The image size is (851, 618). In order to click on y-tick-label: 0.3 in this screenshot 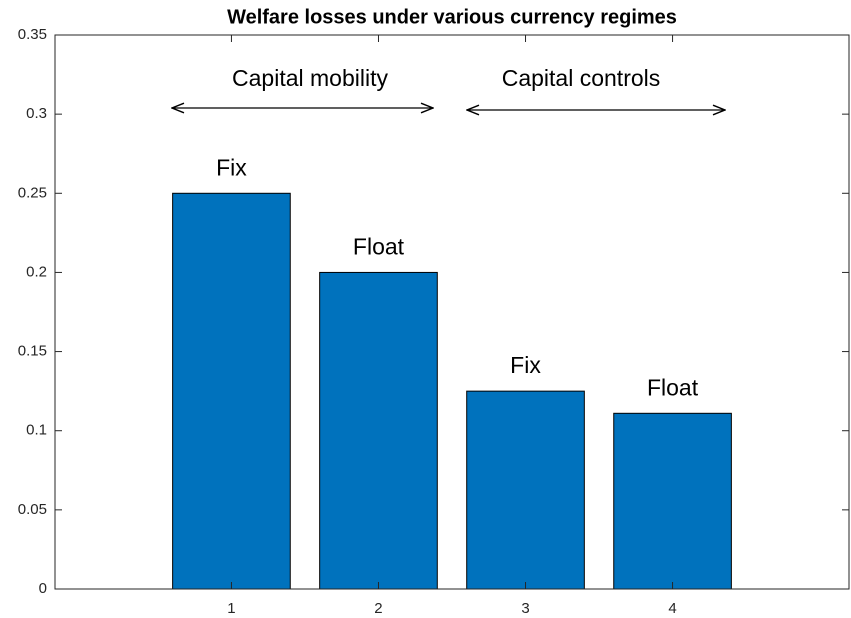, I will do `click(36, 113)`.